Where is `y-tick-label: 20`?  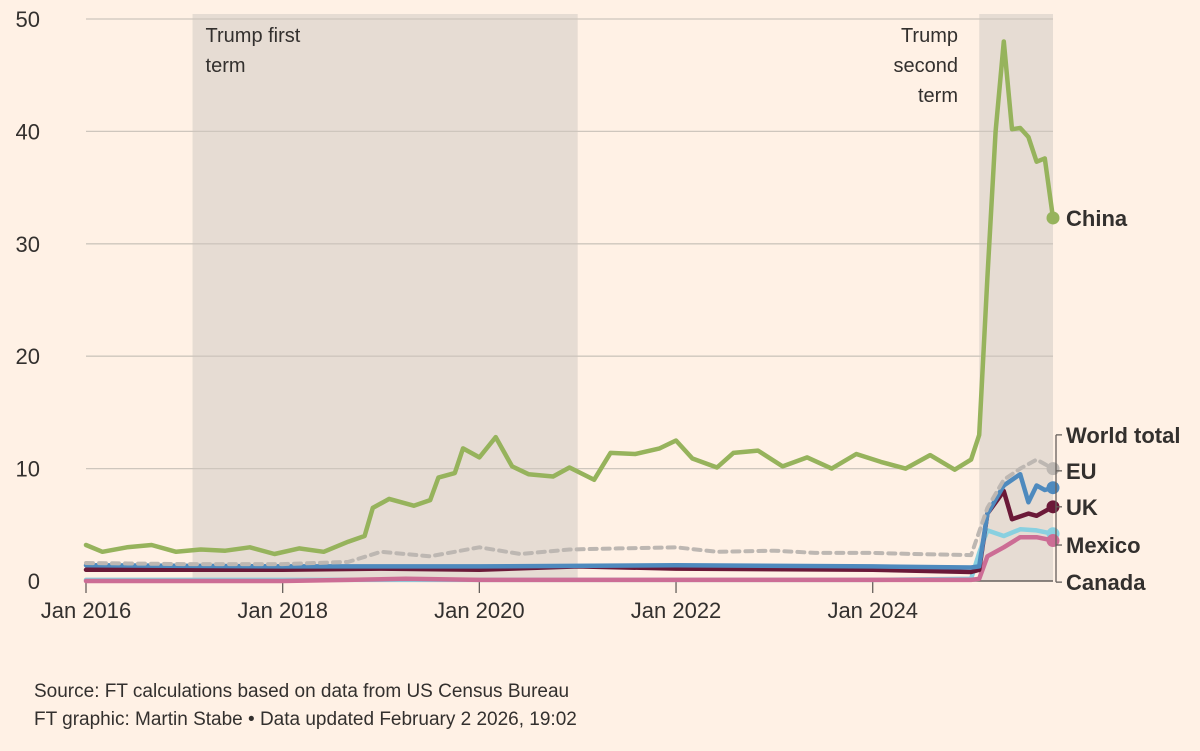 y-tick-label: 20 is located at coordinates (28, 356).